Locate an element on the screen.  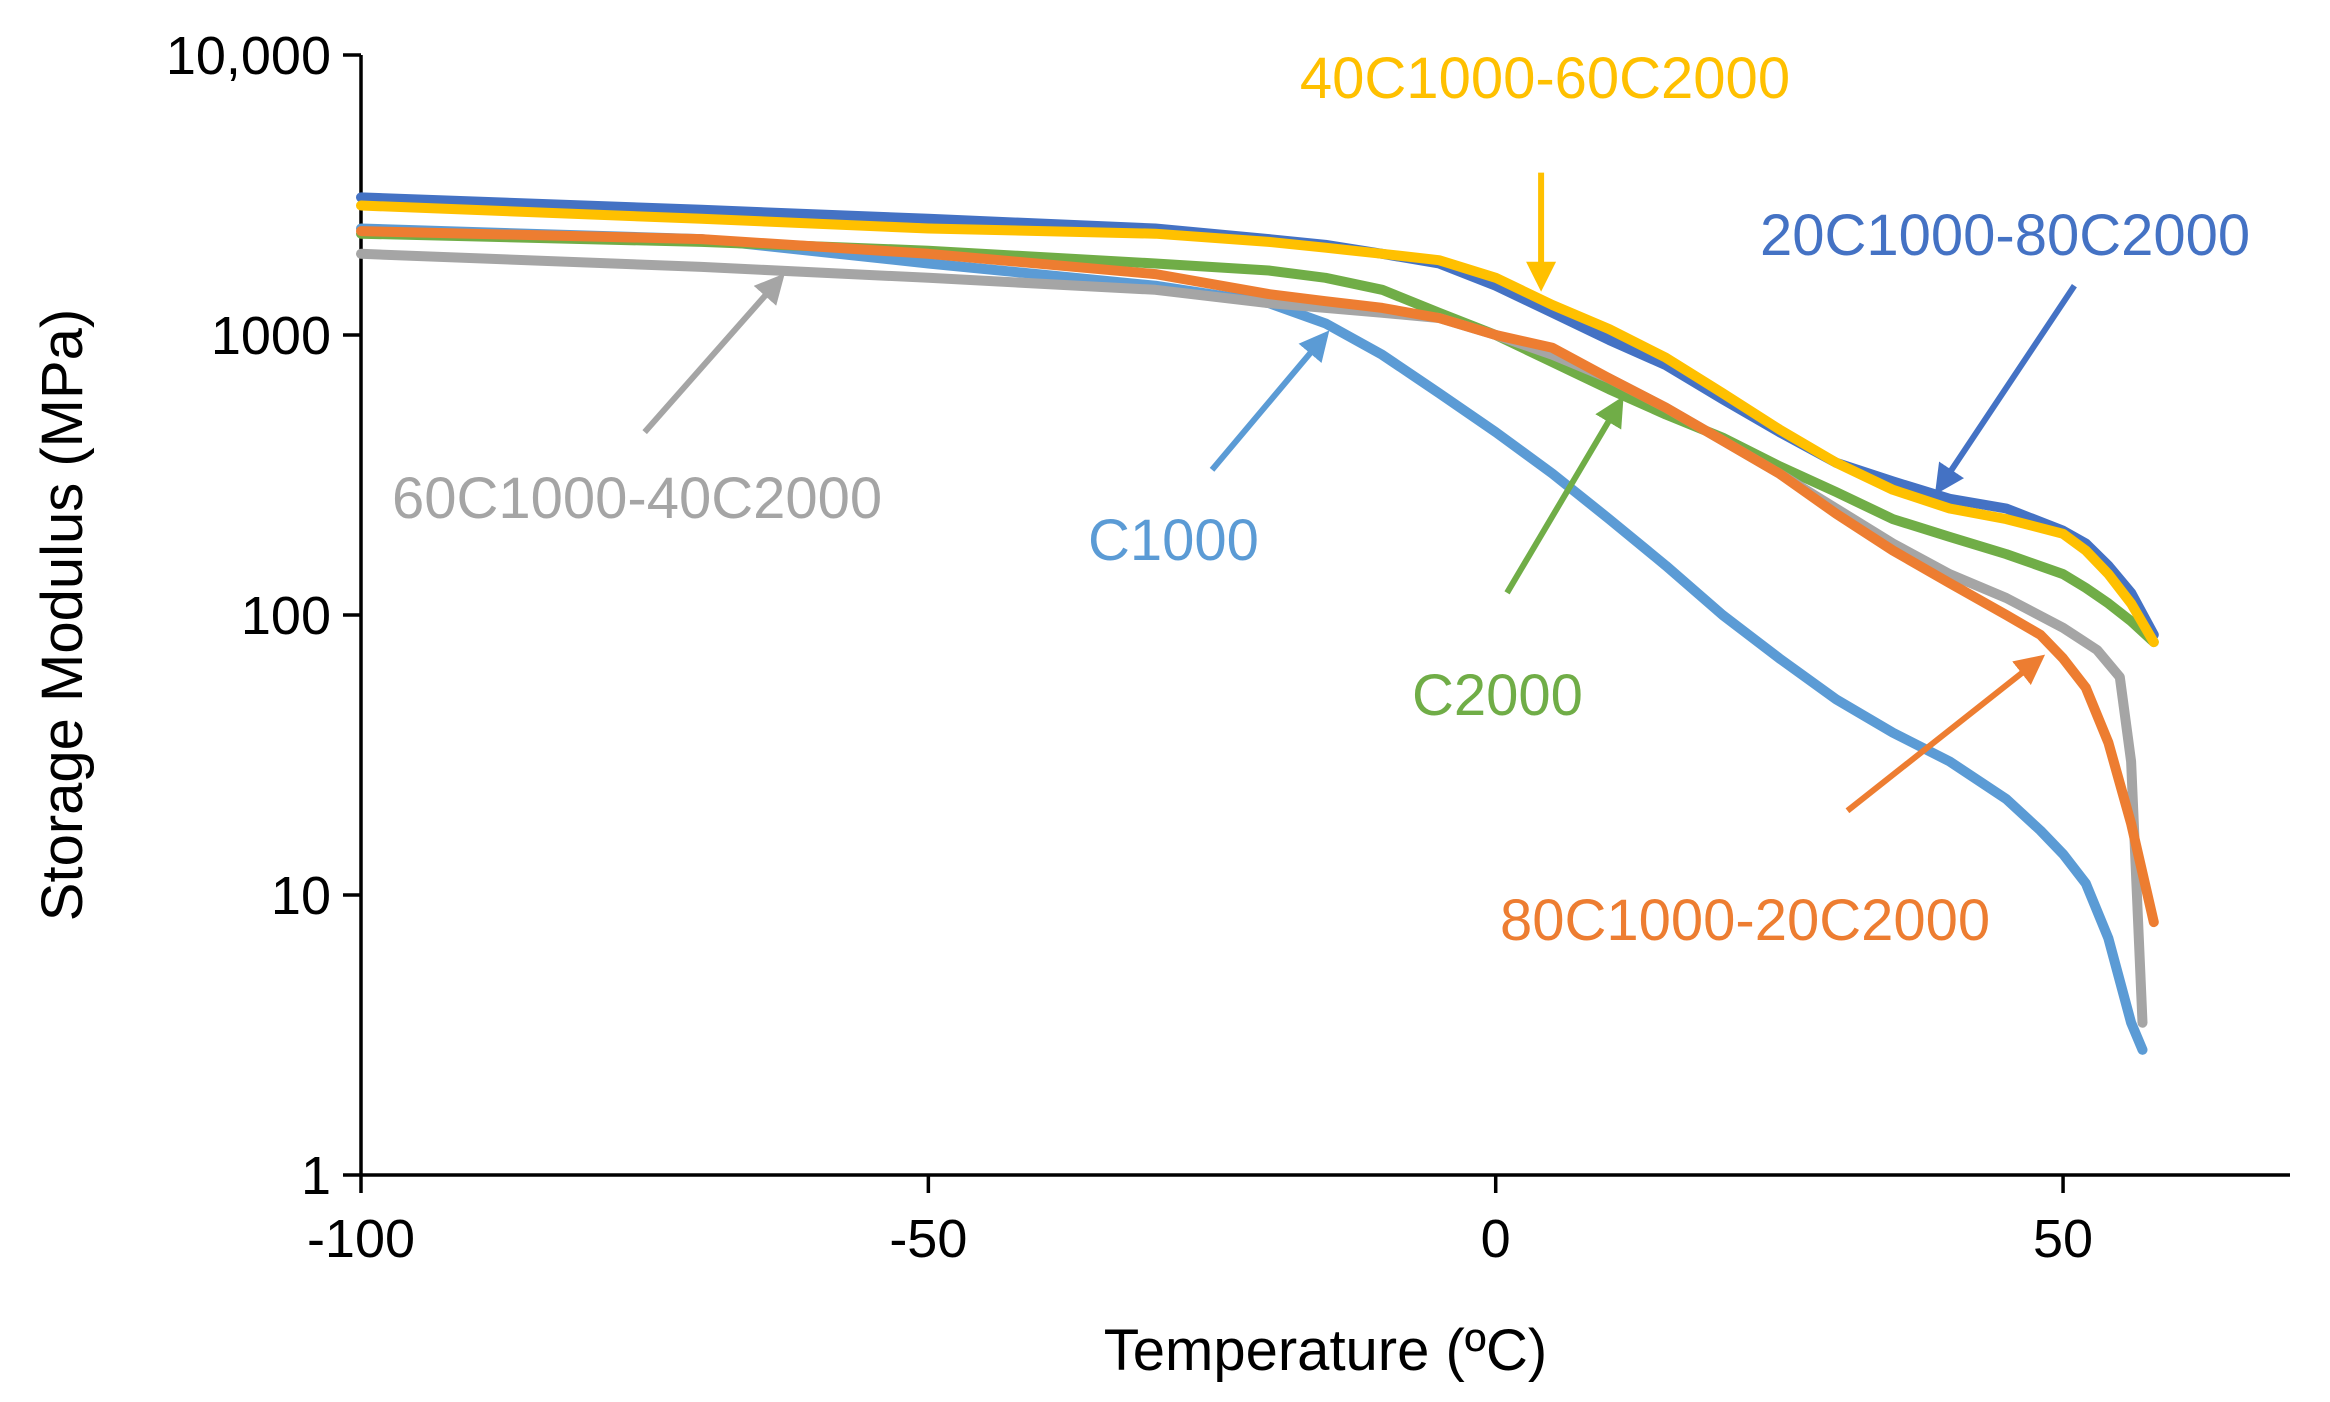
y-tick-label: 10,000 is located at coordinates (248, 56).